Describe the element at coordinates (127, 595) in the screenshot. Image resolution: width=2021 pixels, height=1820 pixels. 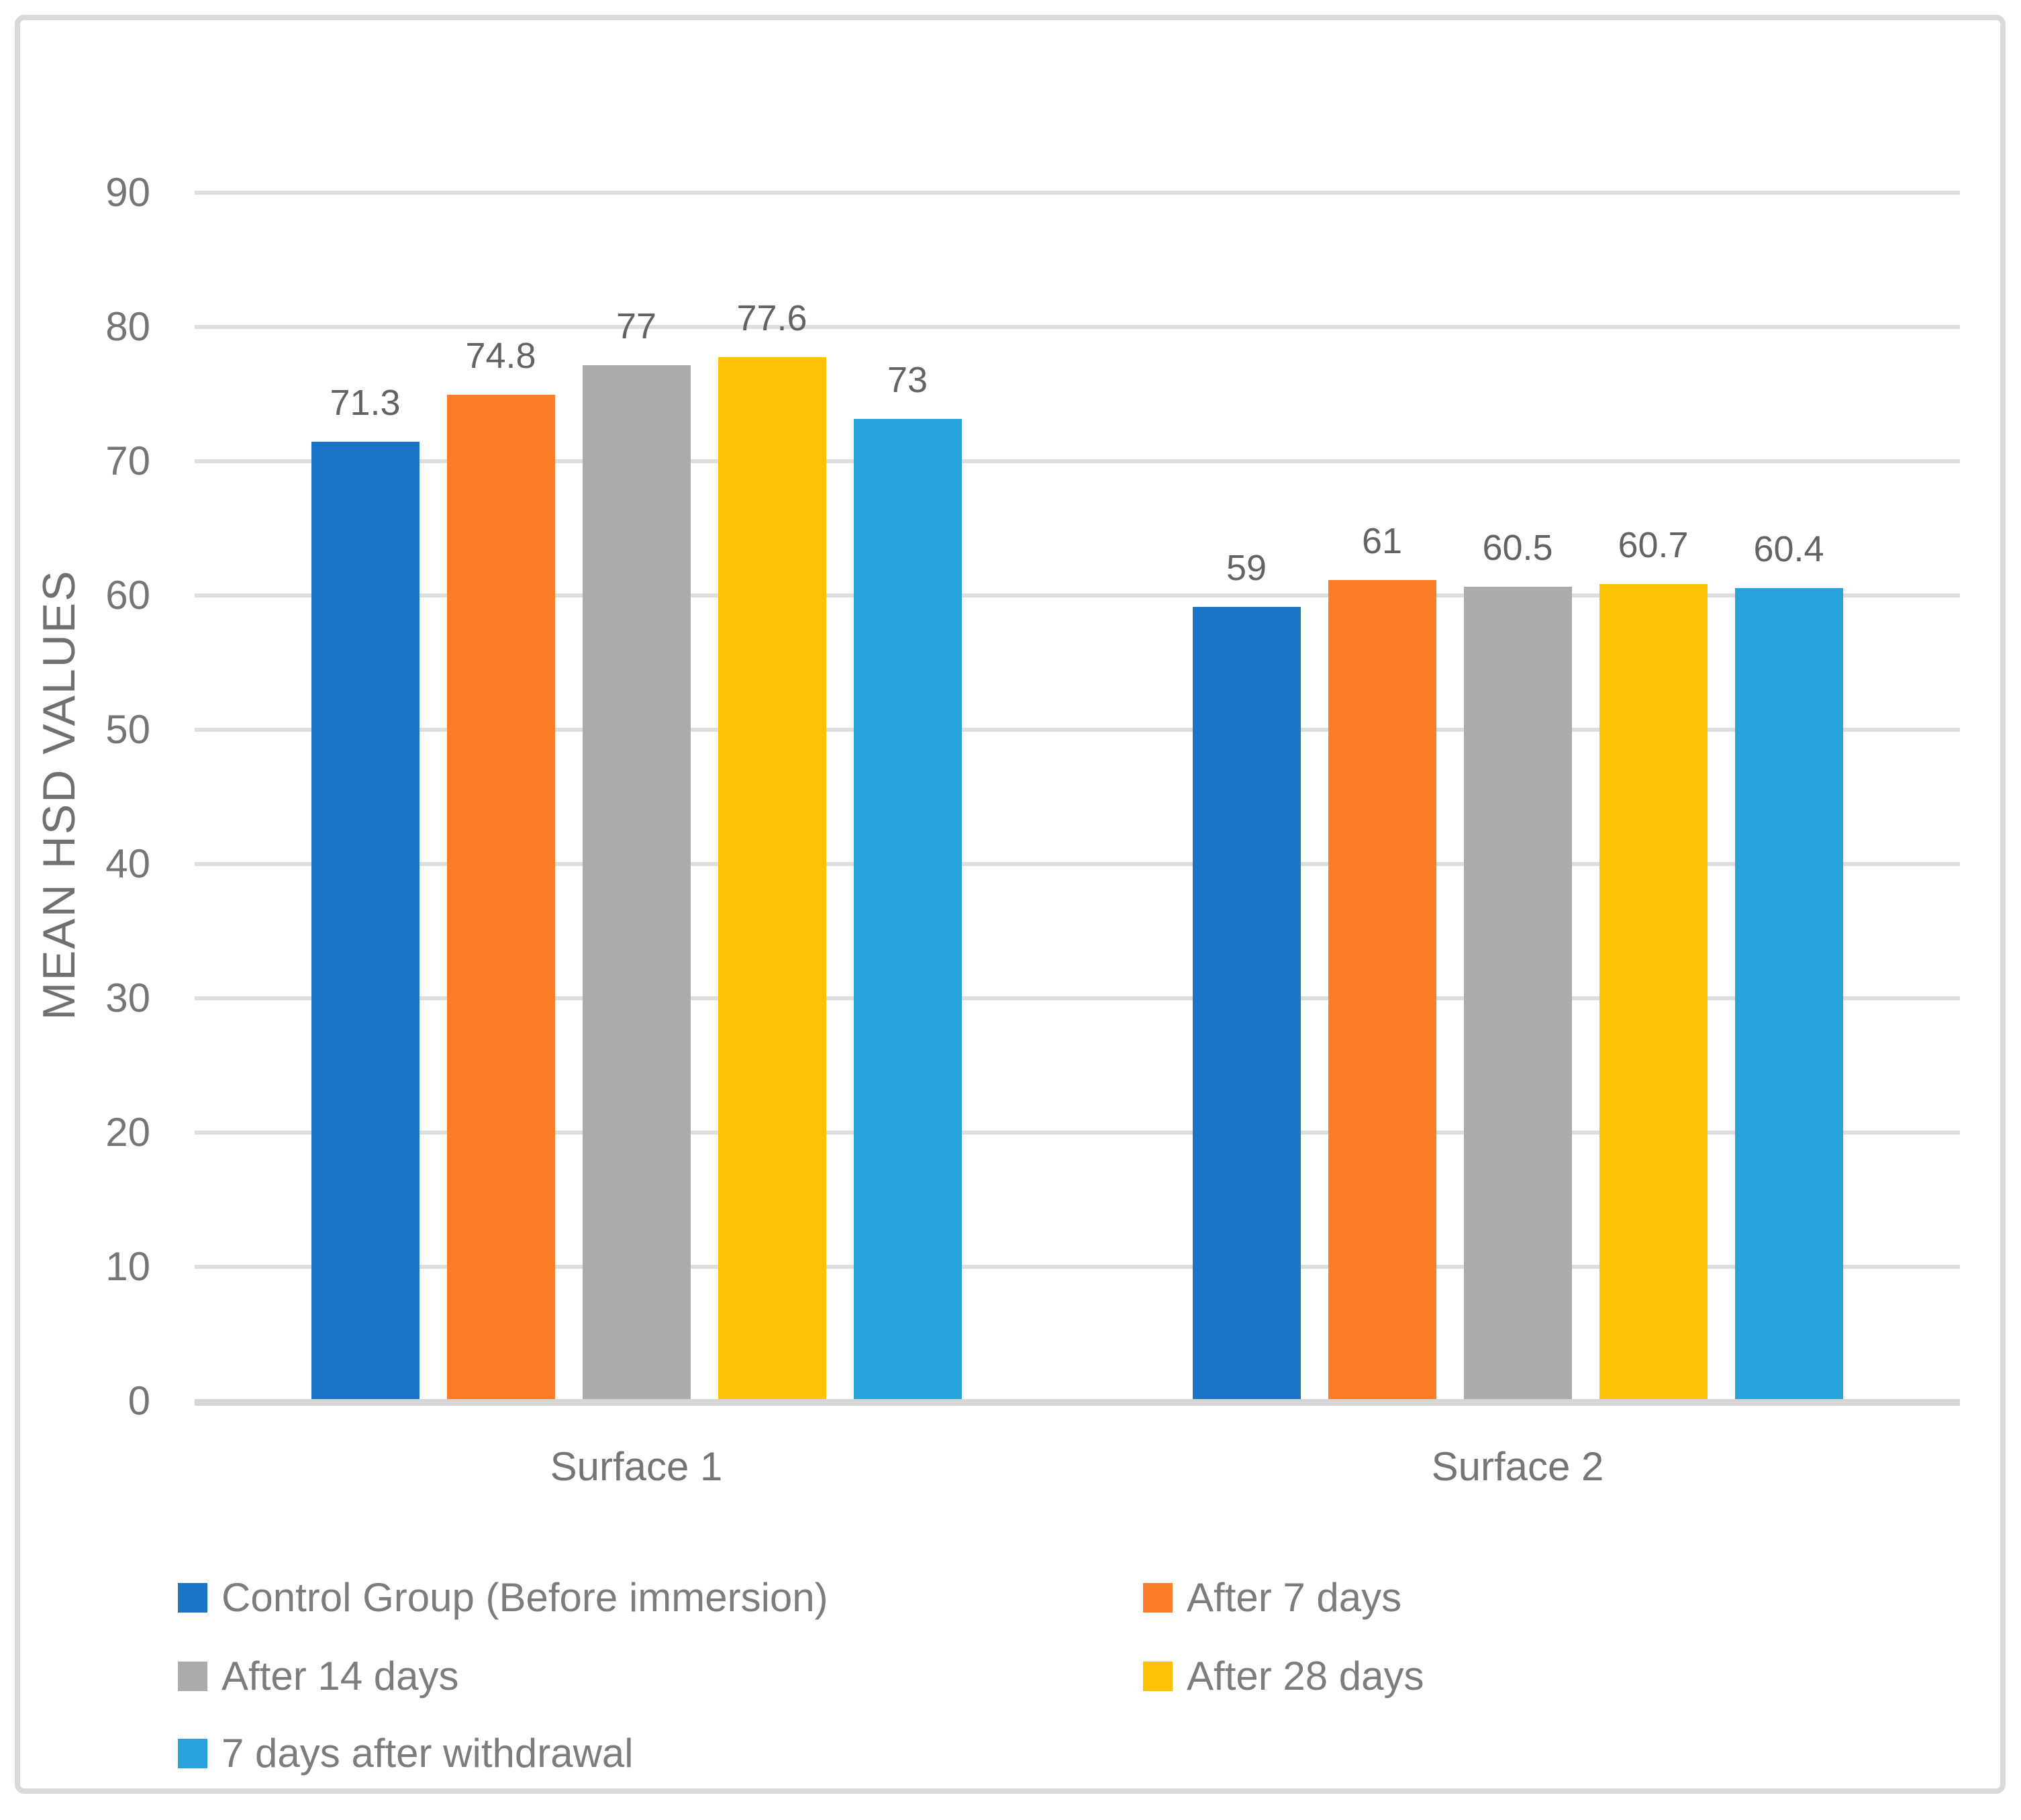
I see `y-tick-label: 60` at that location.